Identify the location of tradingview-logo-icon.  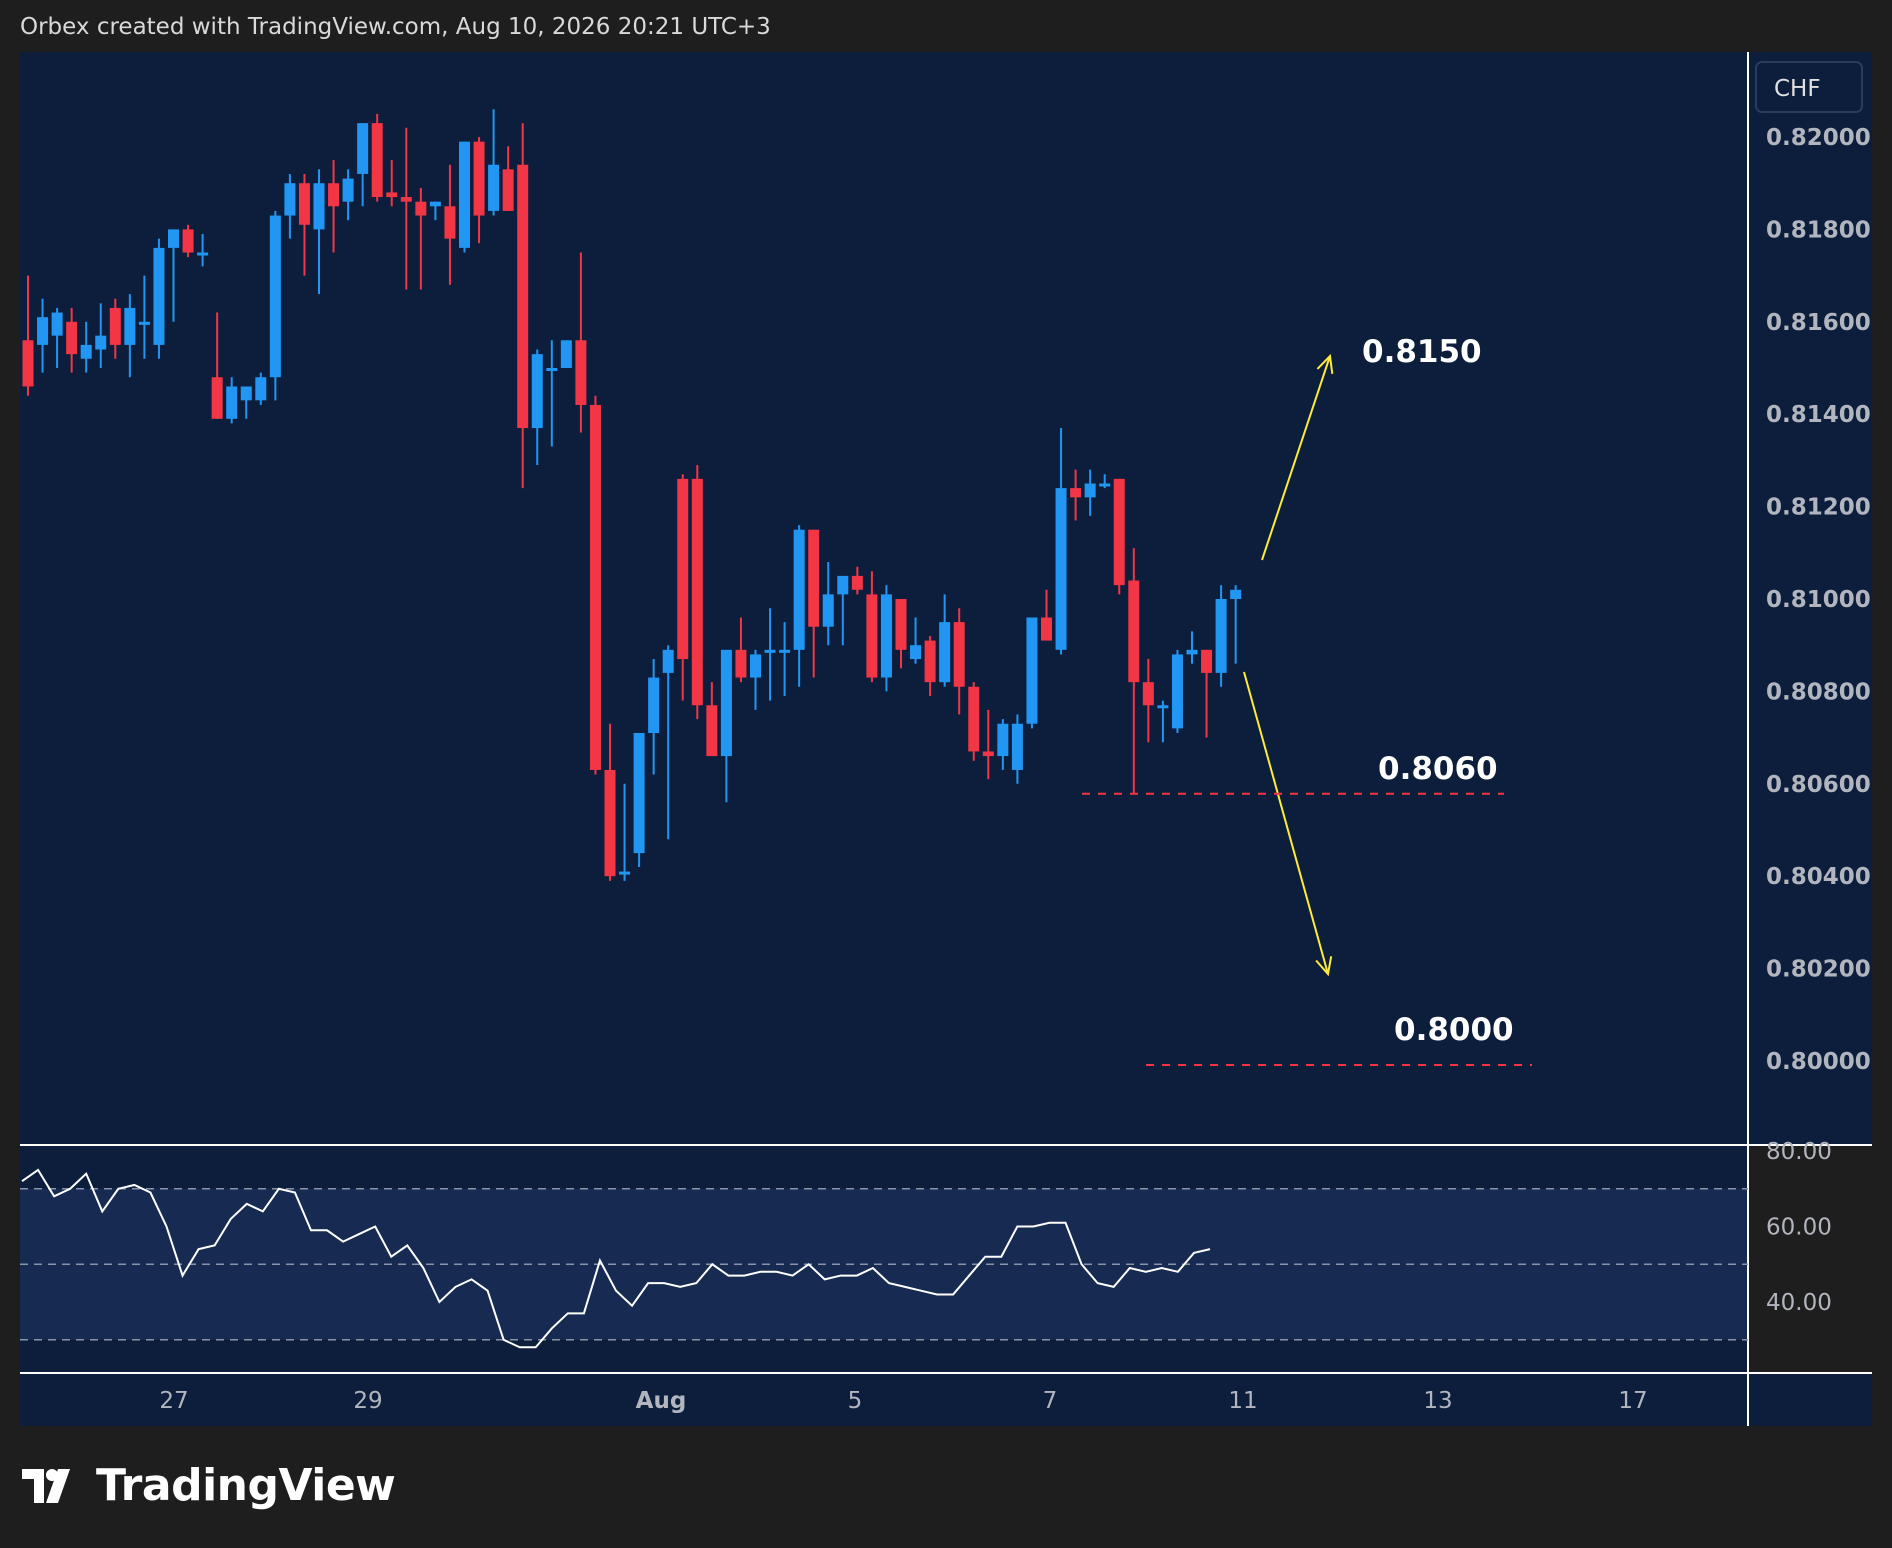
(46, 1485).